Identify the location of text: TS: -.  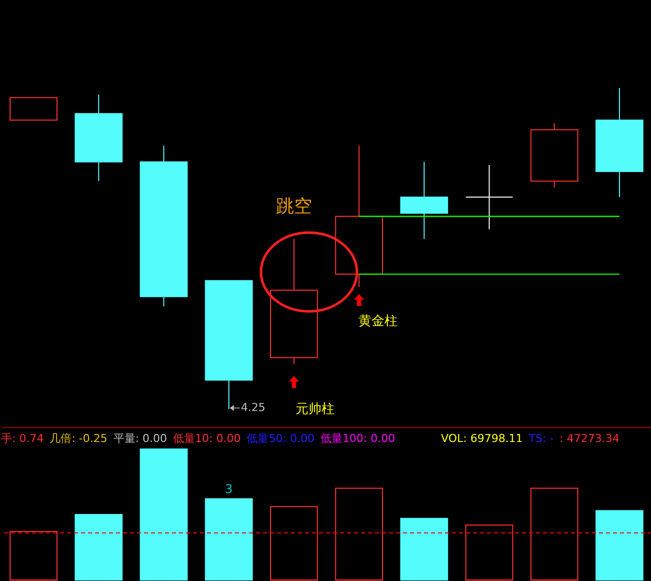
(541, 438).